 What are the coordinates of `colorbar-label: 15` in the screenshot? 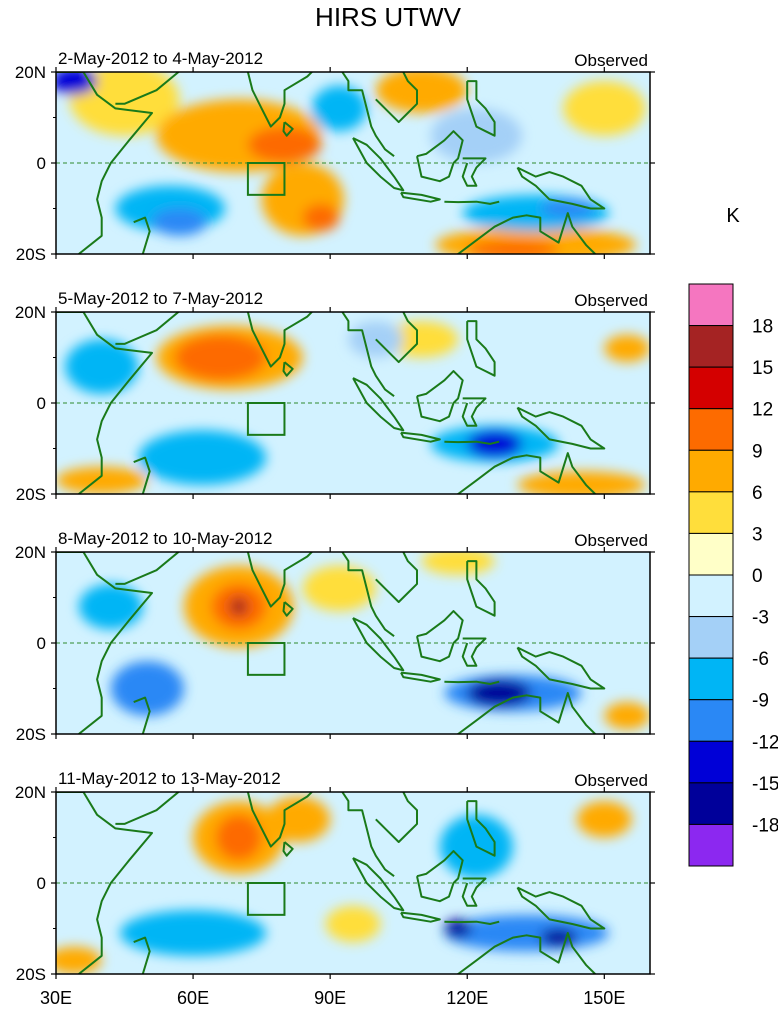 It's located at (762, 368).